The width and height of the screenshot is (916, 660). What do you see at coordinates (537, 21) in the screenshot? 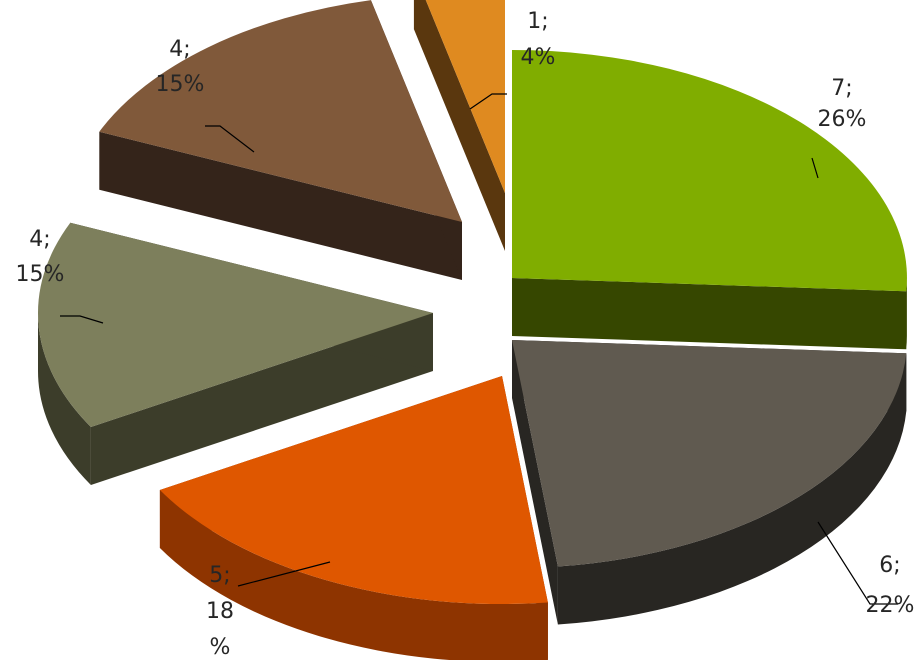
I see `data-label-line: 1;` at bounding box center [537, 21].